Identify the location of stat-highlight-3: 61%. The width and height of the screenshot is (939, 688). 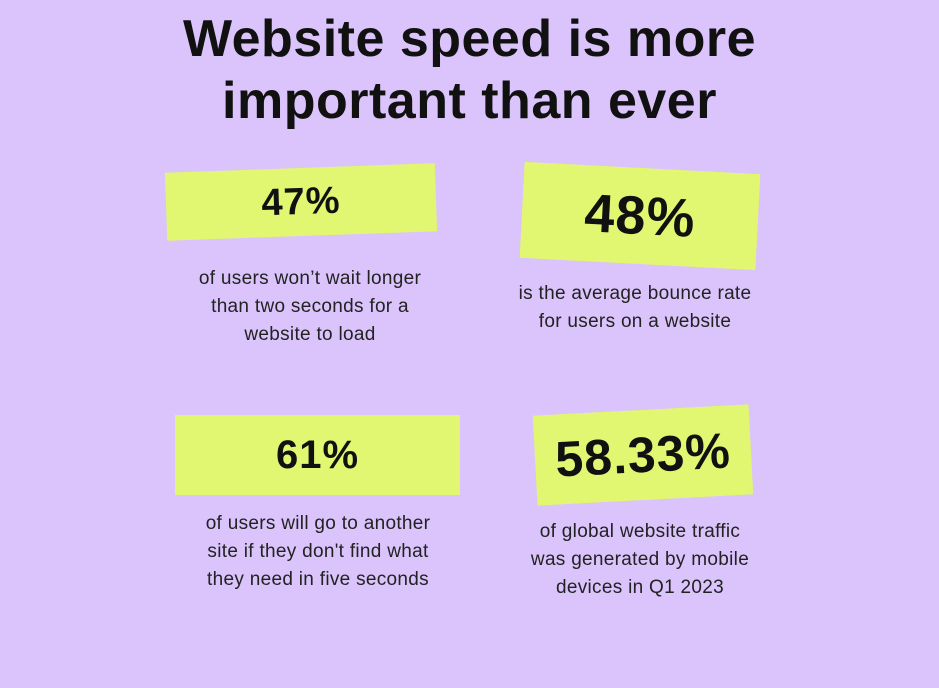
(317, 455).